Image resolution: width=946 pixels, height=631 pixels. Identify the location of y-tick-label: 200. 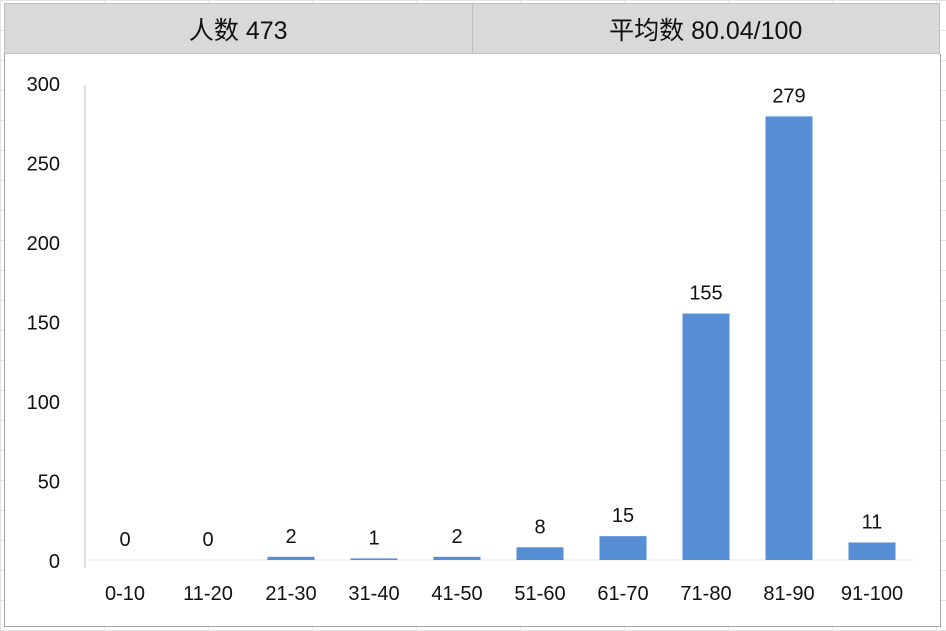
(43, 244).